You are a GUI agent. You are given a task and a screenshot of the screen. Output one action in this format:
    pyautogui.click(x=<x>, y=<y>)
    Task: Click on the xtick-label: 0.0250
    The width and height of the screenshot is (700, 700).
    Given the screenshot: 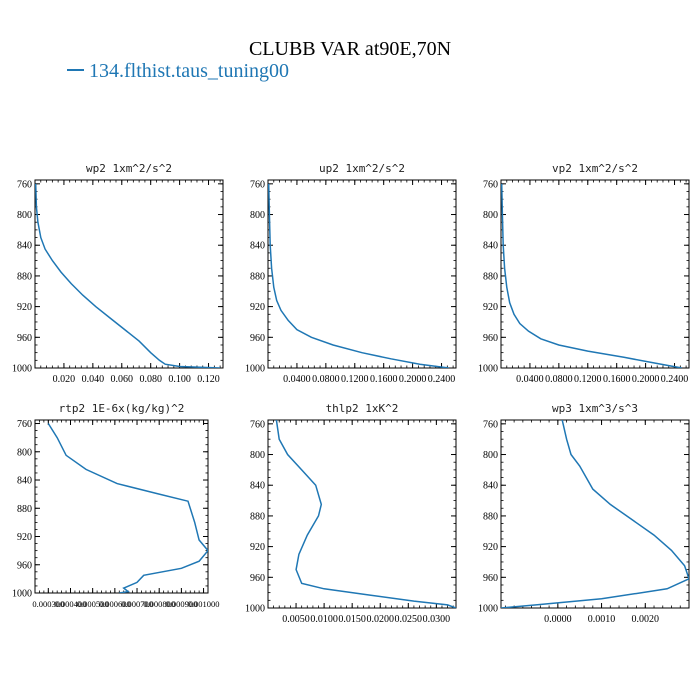 What is the action you would take?
    pyautogui.click(x=409, y=619)
    